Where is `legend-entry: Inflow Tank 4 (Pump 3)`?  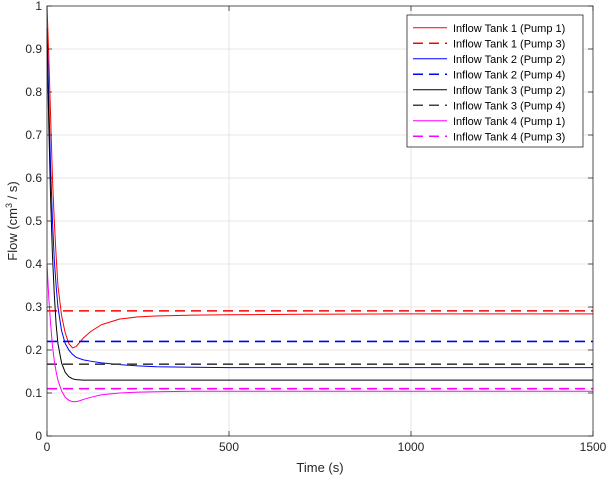
legend-entry: Inflow Tank 4 (Pump 3) is located at coordinates (509, 137).